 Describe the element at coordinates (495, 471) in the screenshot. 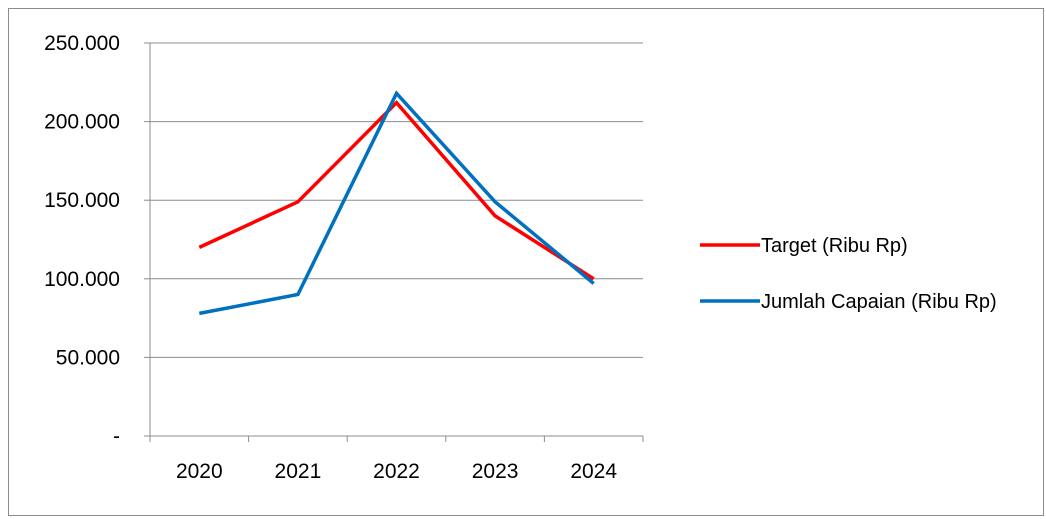

I see `x-tick-label-2023: 2023` at that location.